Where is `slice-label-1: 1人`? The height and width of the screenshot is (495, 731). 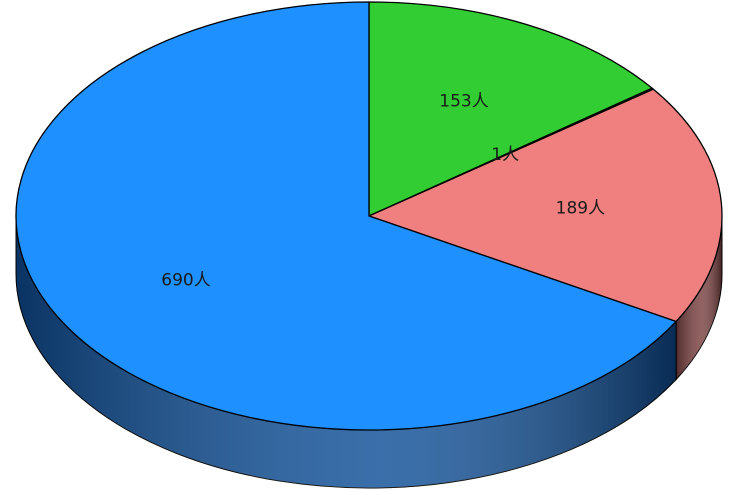
slice-label-1: 1人 is located at coordinates (505, 155).